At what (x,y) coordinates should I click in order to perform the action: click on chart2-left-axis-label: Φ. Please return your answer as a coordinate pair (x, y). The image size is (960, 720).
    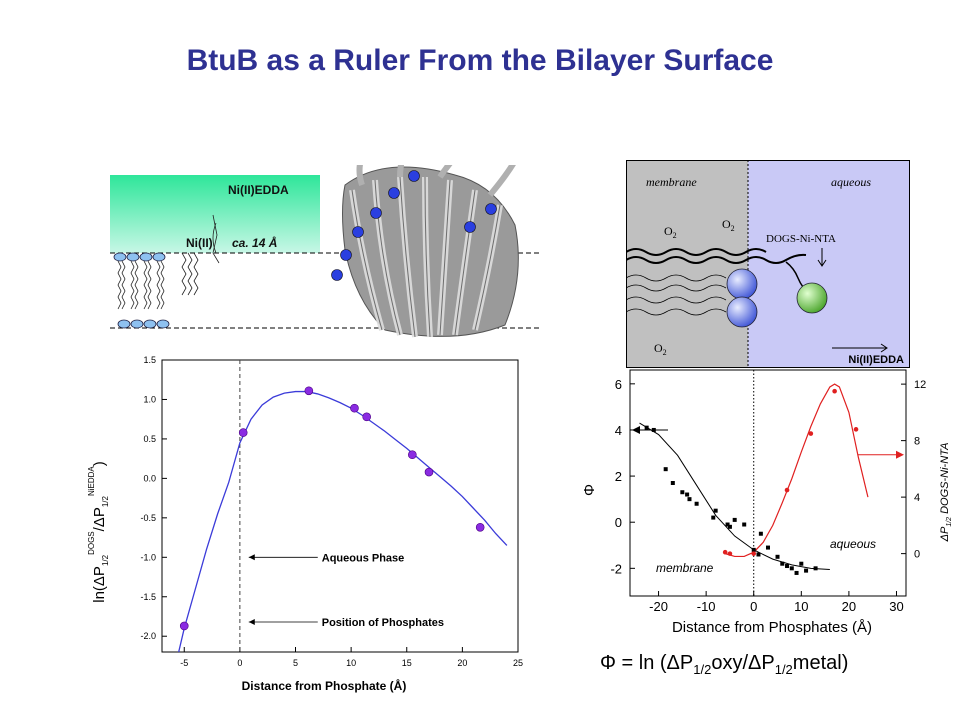
    Looking at the image, I should click on (589, 490).